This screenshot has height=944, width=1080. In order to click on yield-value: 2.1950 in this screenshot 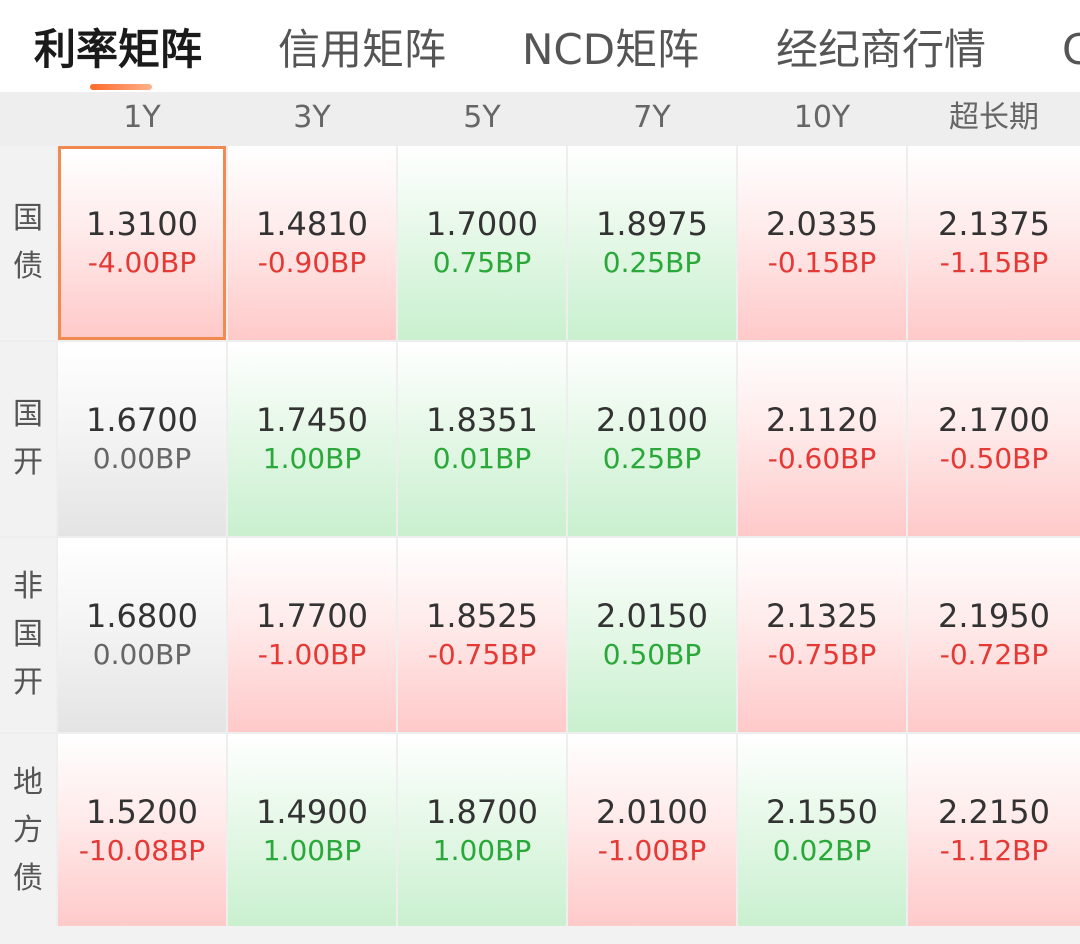, I will do `click(994, 616)`.